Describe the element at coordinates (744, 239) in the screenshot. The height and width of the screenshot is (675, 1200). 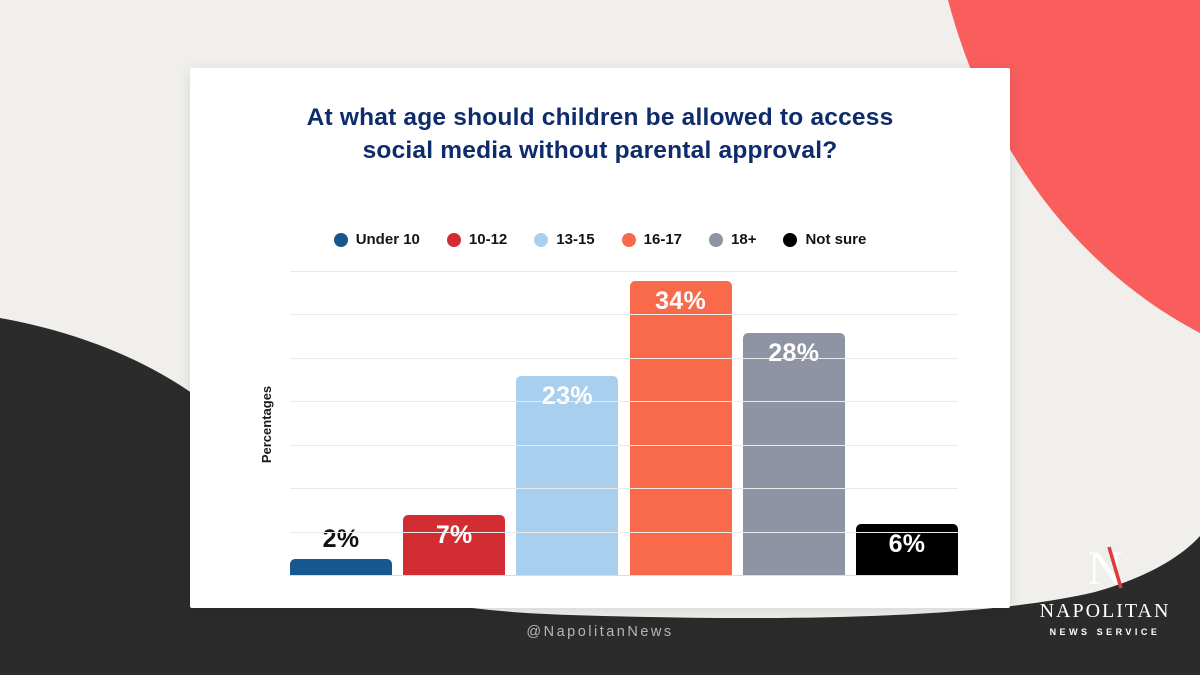
I see `legend-label-18-: 18+` at that location.